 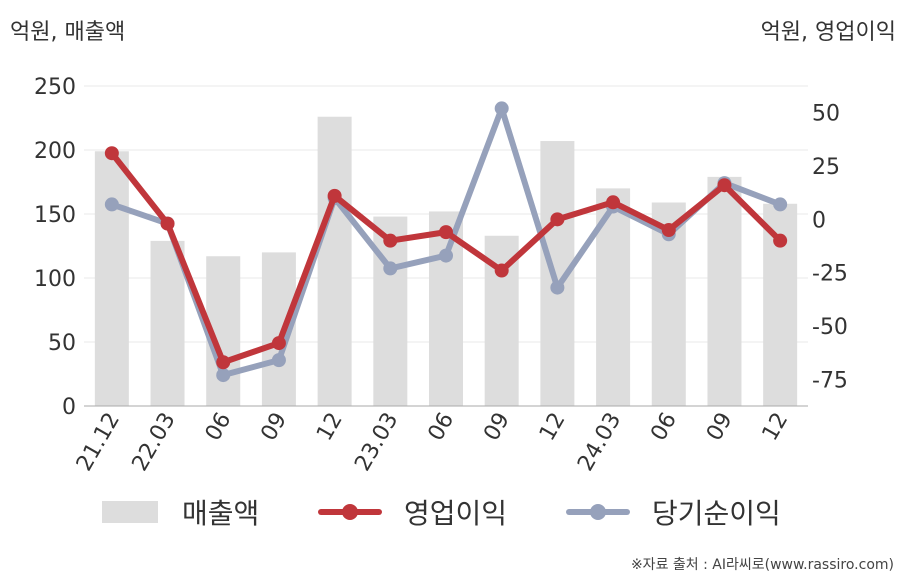 What do you see at coordinates (98, 442) in the screenshot?
I see `category-label: 21.12` at bounding box center [98, 442].